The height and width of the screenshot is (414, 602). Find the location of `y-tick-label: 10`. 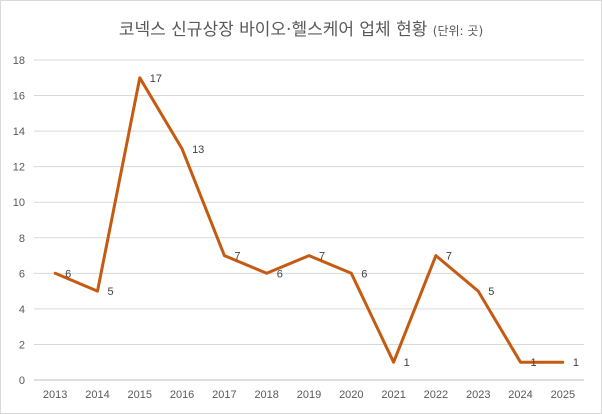

y-tick-label: 10 is located at coordinates (19, 203).